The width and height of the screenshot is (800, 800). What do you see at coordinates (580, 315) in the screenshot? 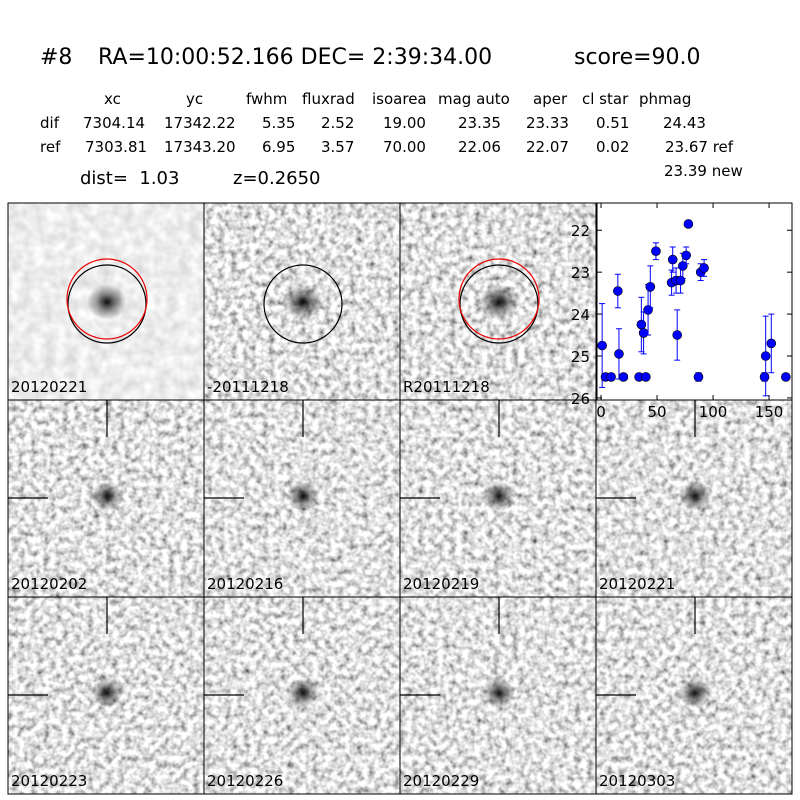
I see `y-tick-label: 24` at bounding box center [580, 315].